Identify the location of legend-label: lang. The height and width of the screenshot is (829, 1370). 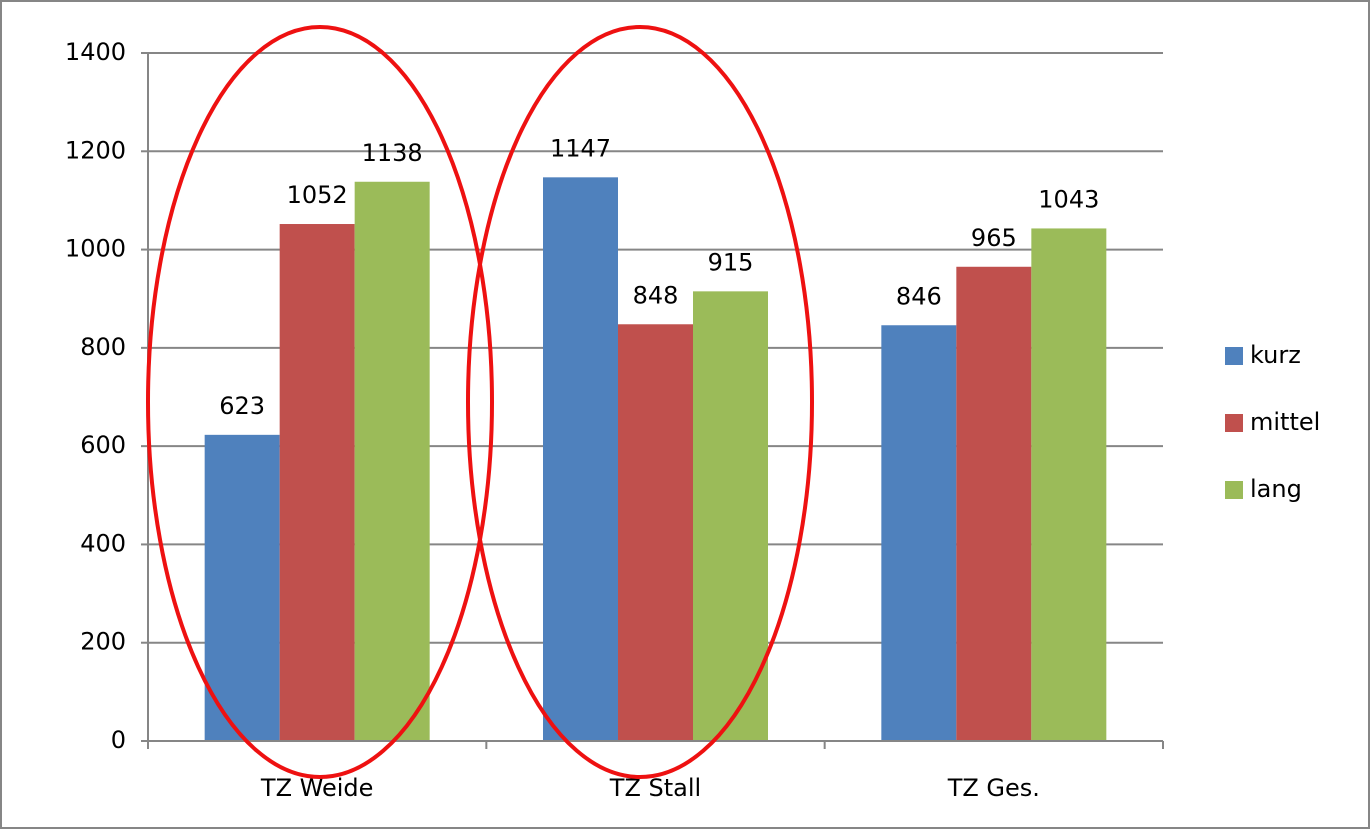
(1276, 489).